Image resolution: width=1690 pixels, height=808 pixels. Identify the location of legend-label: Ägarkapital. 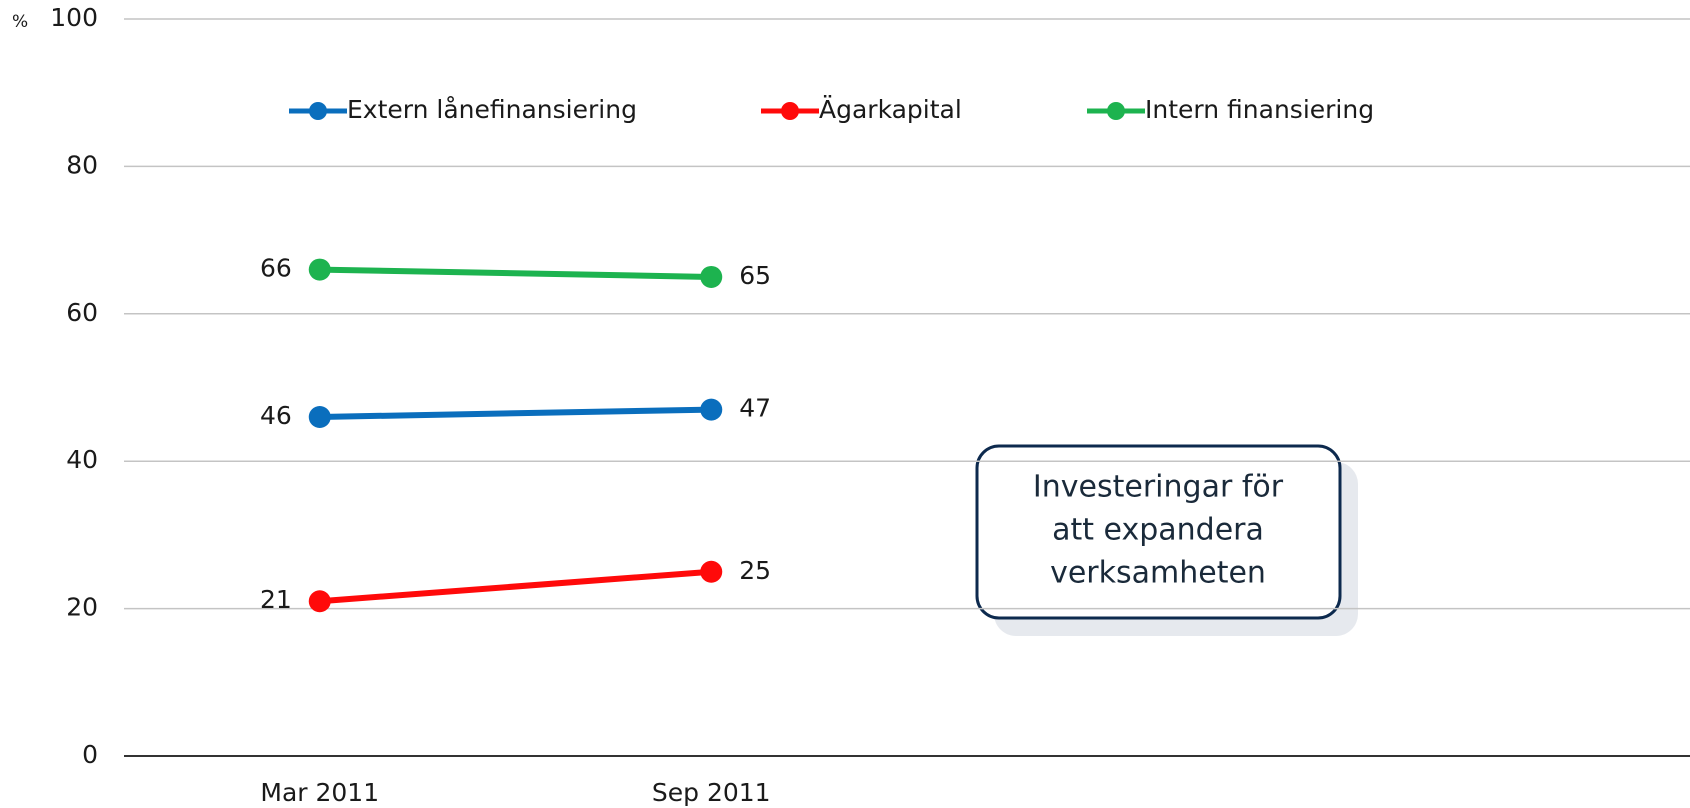
(890, 109).